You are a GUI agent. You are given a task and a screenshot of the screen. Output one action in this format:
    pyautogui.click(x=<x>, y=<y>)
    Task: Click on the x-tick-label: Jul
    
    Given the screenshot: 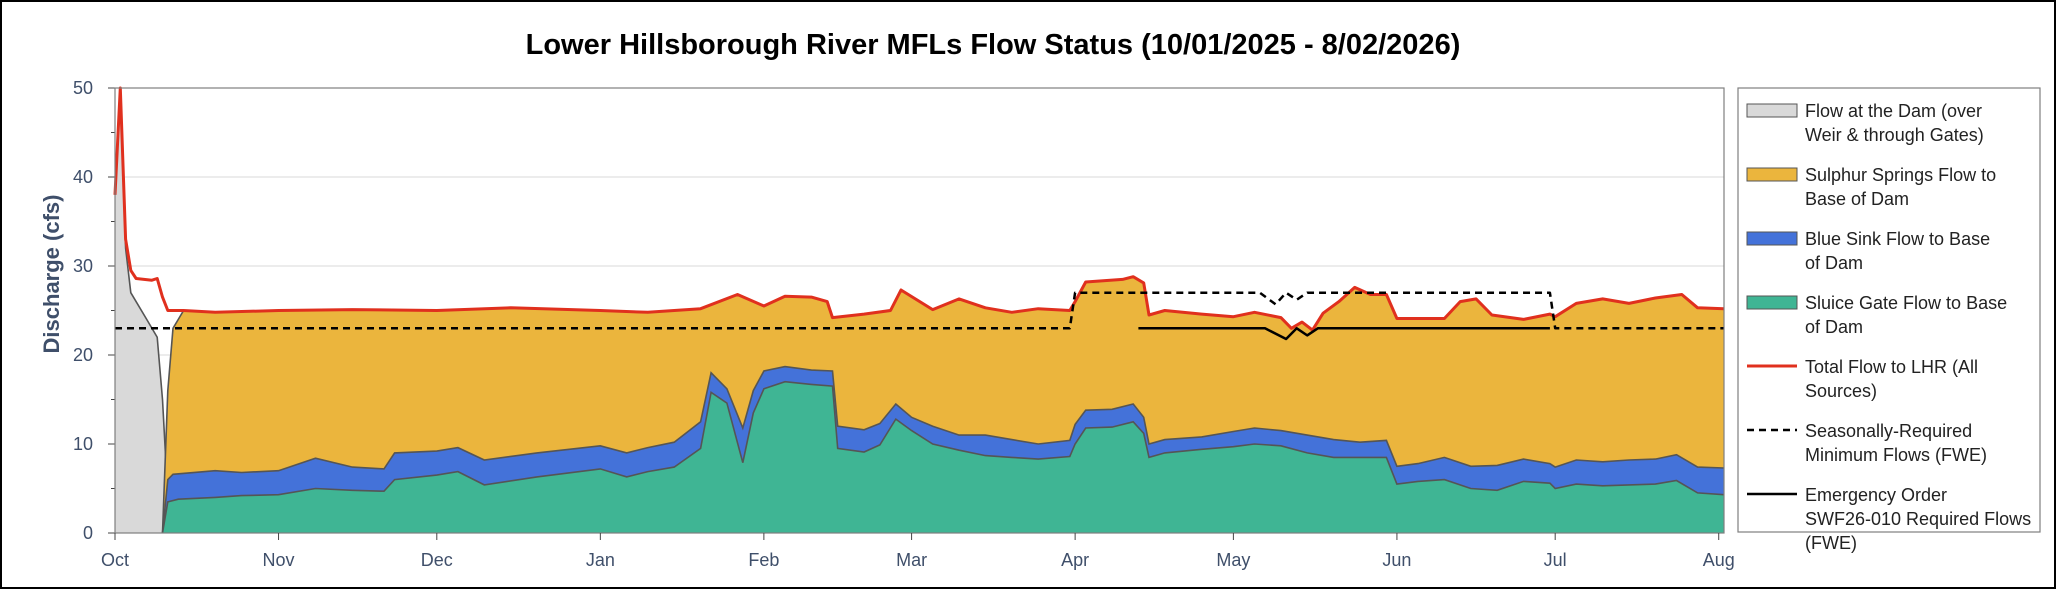 What is the action you would take?
    pyautogui.click(x=1555, y=560)
    